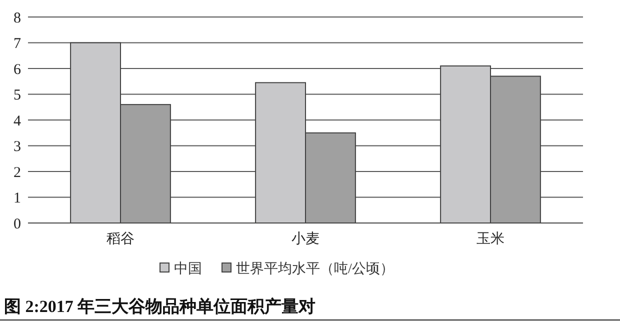 Image resolution: width=620 pixels, height=326 pixels. What do you see at coordinates (490, 239) in the screenshot?
I see `x-tick-label: 玉米` at bounding box center [490, 239].